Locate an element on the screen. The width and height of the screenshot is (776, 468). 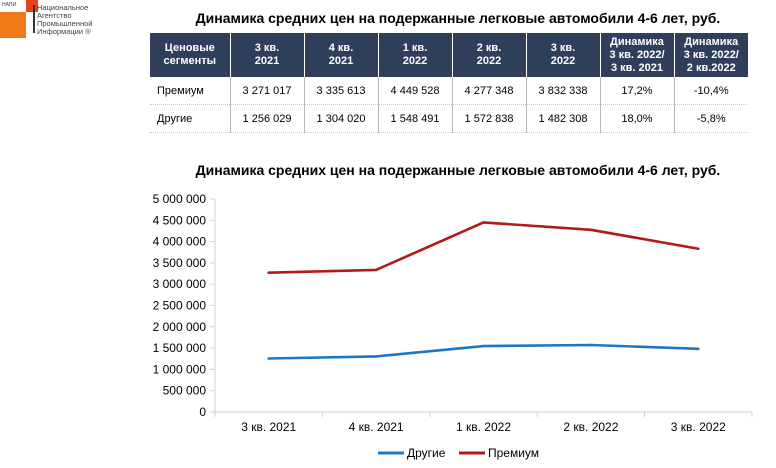
y-tick-label: 0 is located at coordinates (202, 412).